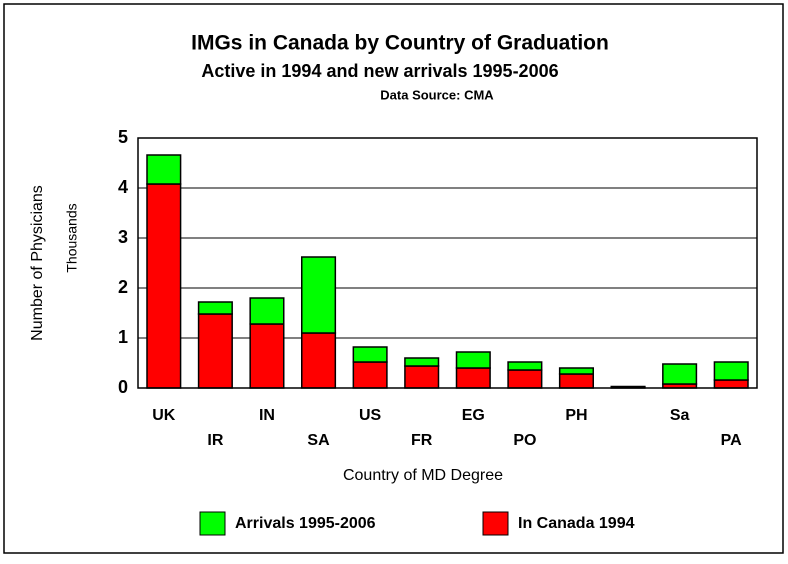  Describe the element at coordinates (576, 415) in the screenshot. I see `x-tick-label: PH` at that location.